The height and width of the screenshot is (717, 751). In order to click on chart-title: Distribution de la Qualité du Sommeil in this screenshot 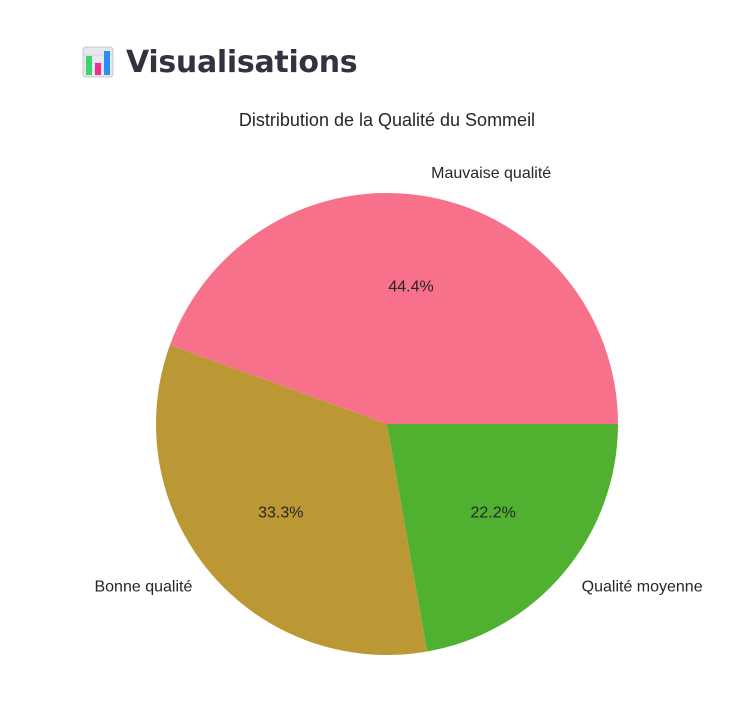, I will do `click(387, 120)`.